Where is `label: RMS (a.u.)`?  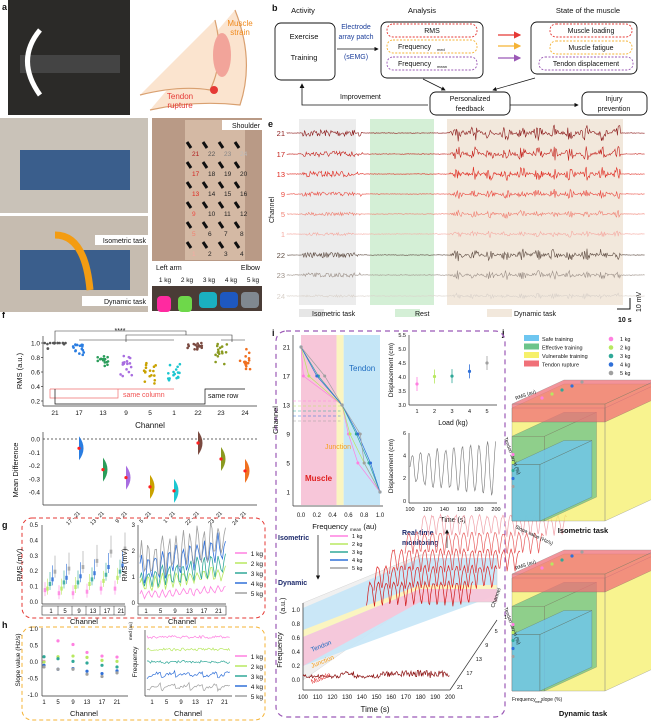
label: RMS (a.u.) is located at coordinates (19, 370).